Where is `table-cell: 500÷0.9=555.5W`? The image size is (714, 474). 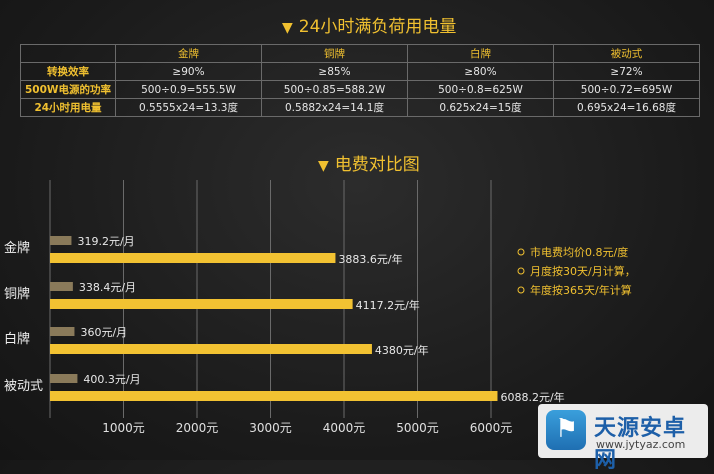 table-cell: 500÷0.9=555.5W is located at coordinates (188, 89).